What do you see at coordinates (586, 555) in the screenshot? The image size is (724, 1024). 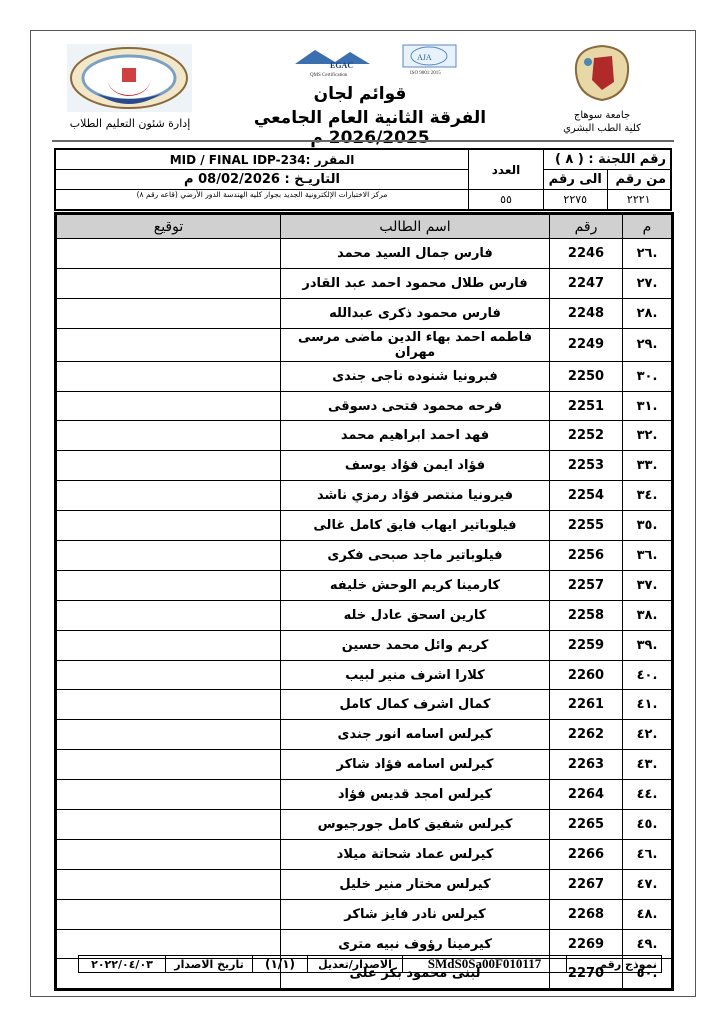 I see `student-id: 2256` at bounding box center [586, 555].